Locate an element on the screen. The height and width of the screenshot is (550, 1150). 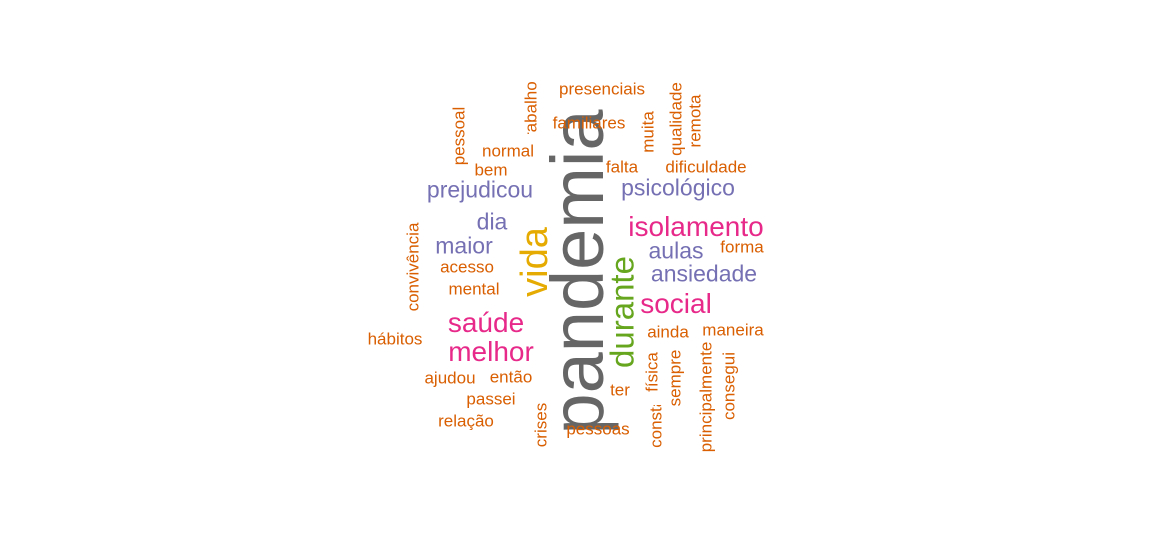
word-normal: normal is located at coordinates (508, 151).